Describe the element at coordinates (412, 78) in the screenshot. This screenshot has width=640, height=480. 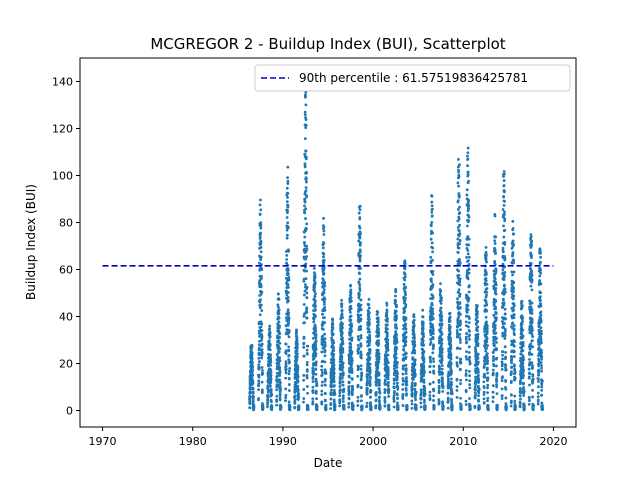
I see `legend: 90th percentile : 61.57519836425781` at that location.